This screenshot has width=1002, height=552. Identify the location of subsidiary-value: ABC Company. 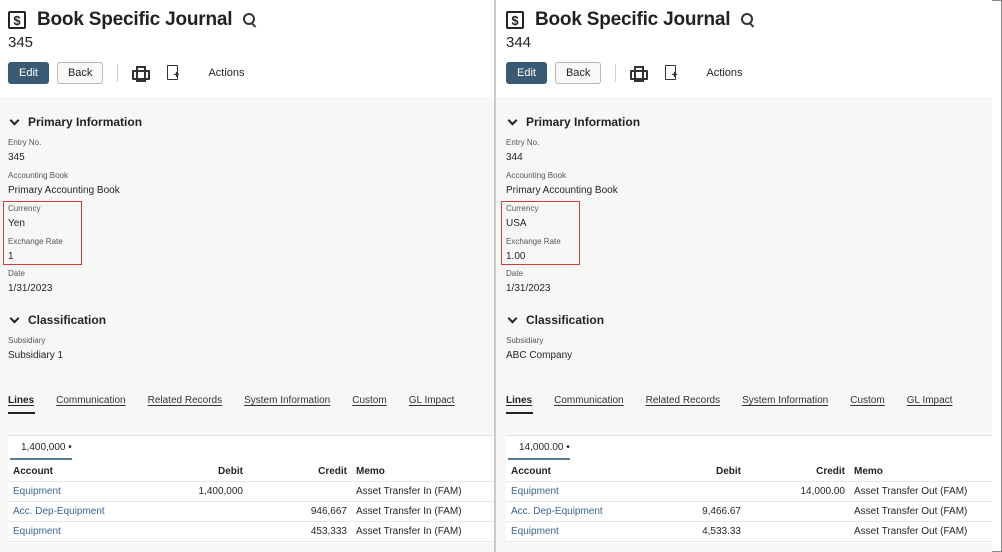
(539, 355).